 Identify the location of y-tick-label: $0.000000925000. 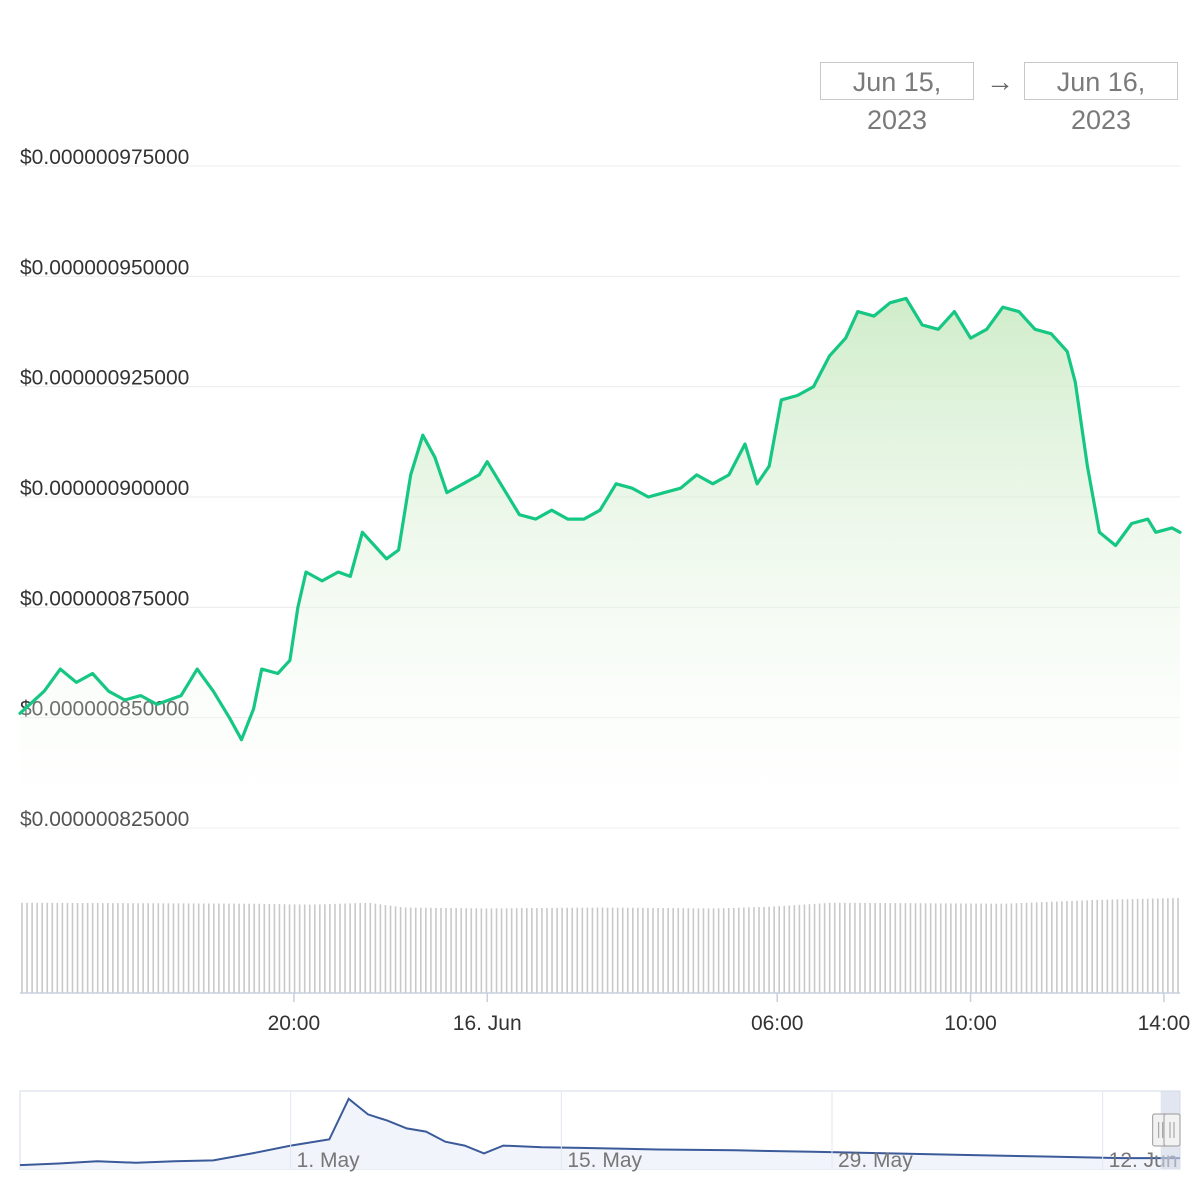
(104, 378).